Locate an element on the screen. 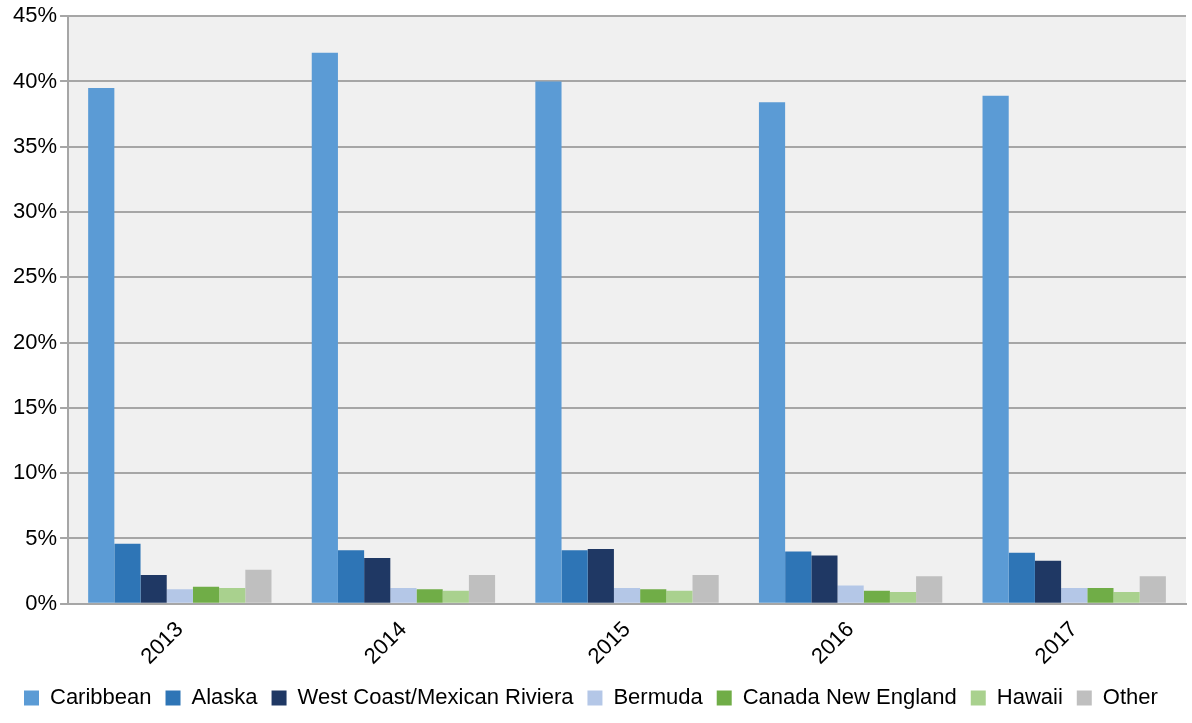 The height and width of the screenshot is (723, 1192). y-tick-label: 5% is located at coordinates (41, 537).